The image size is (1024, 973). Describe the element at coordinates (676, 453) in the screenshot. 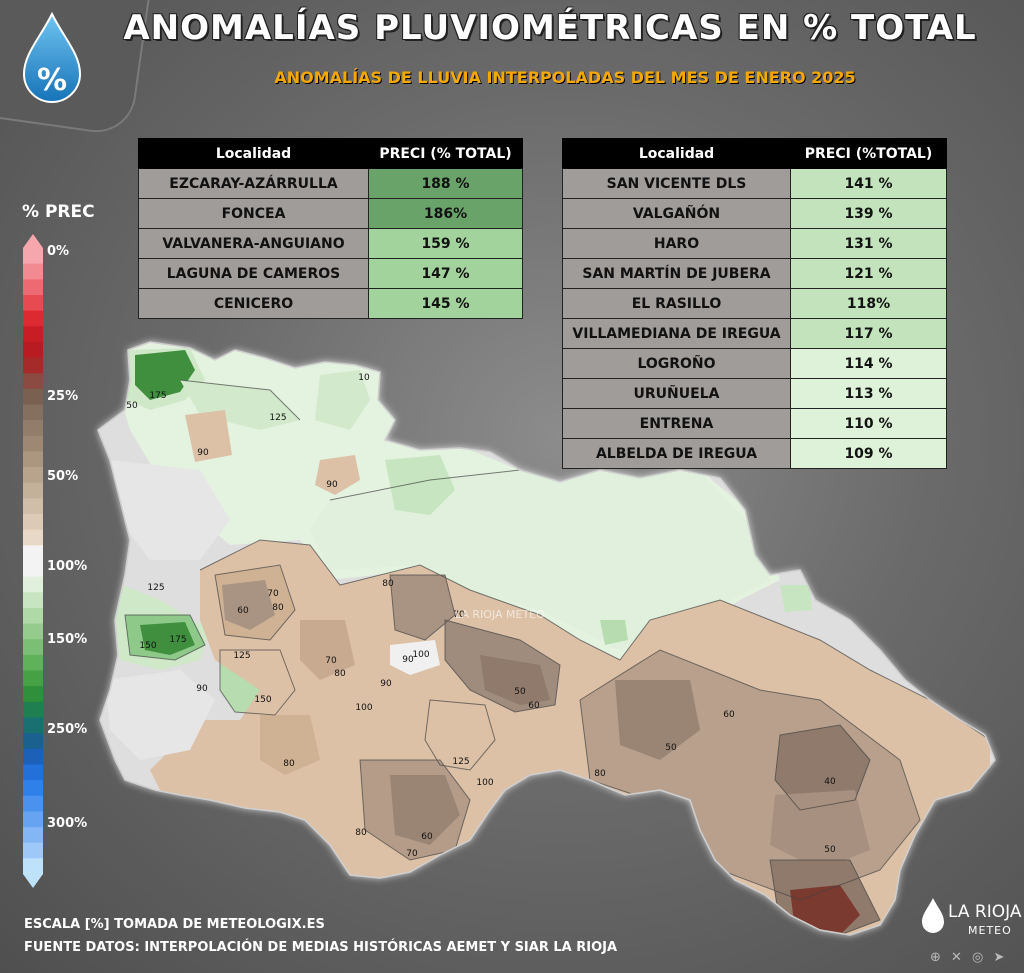

I see `location-cell: ALBELDA DE IREGUA` at that location.